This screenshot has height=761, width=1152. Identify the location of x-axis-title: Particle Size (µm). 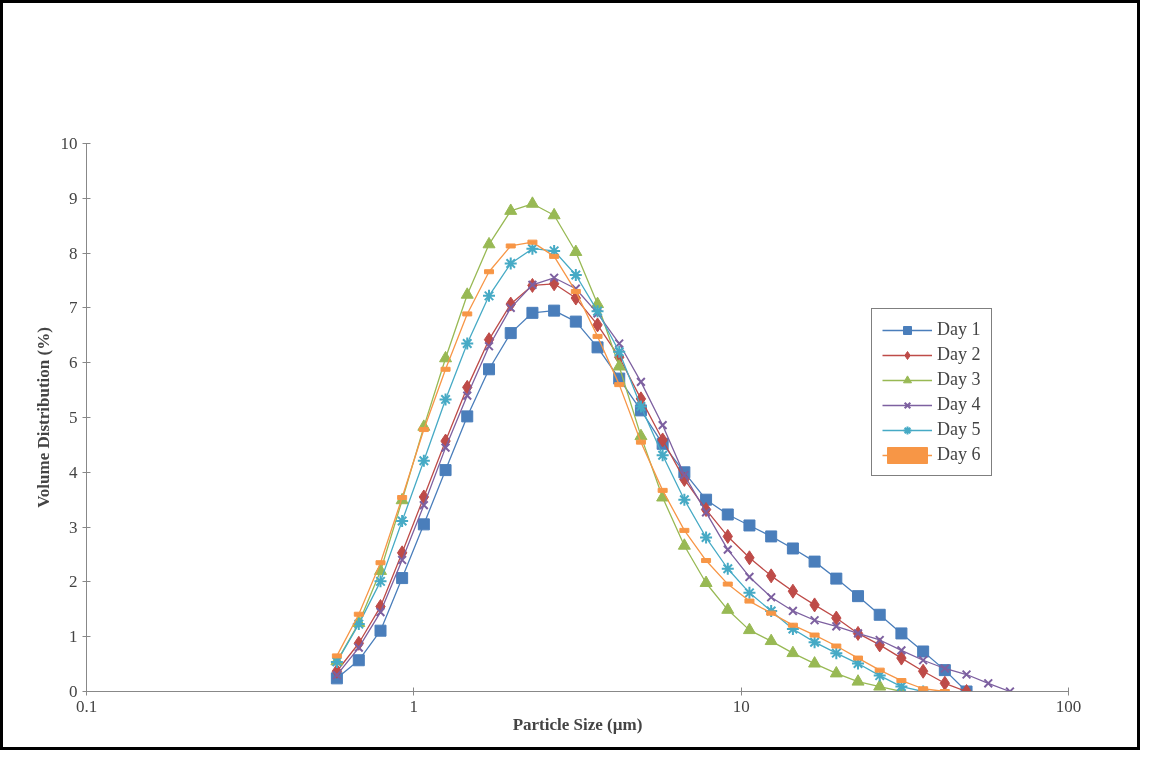
(577, 724).